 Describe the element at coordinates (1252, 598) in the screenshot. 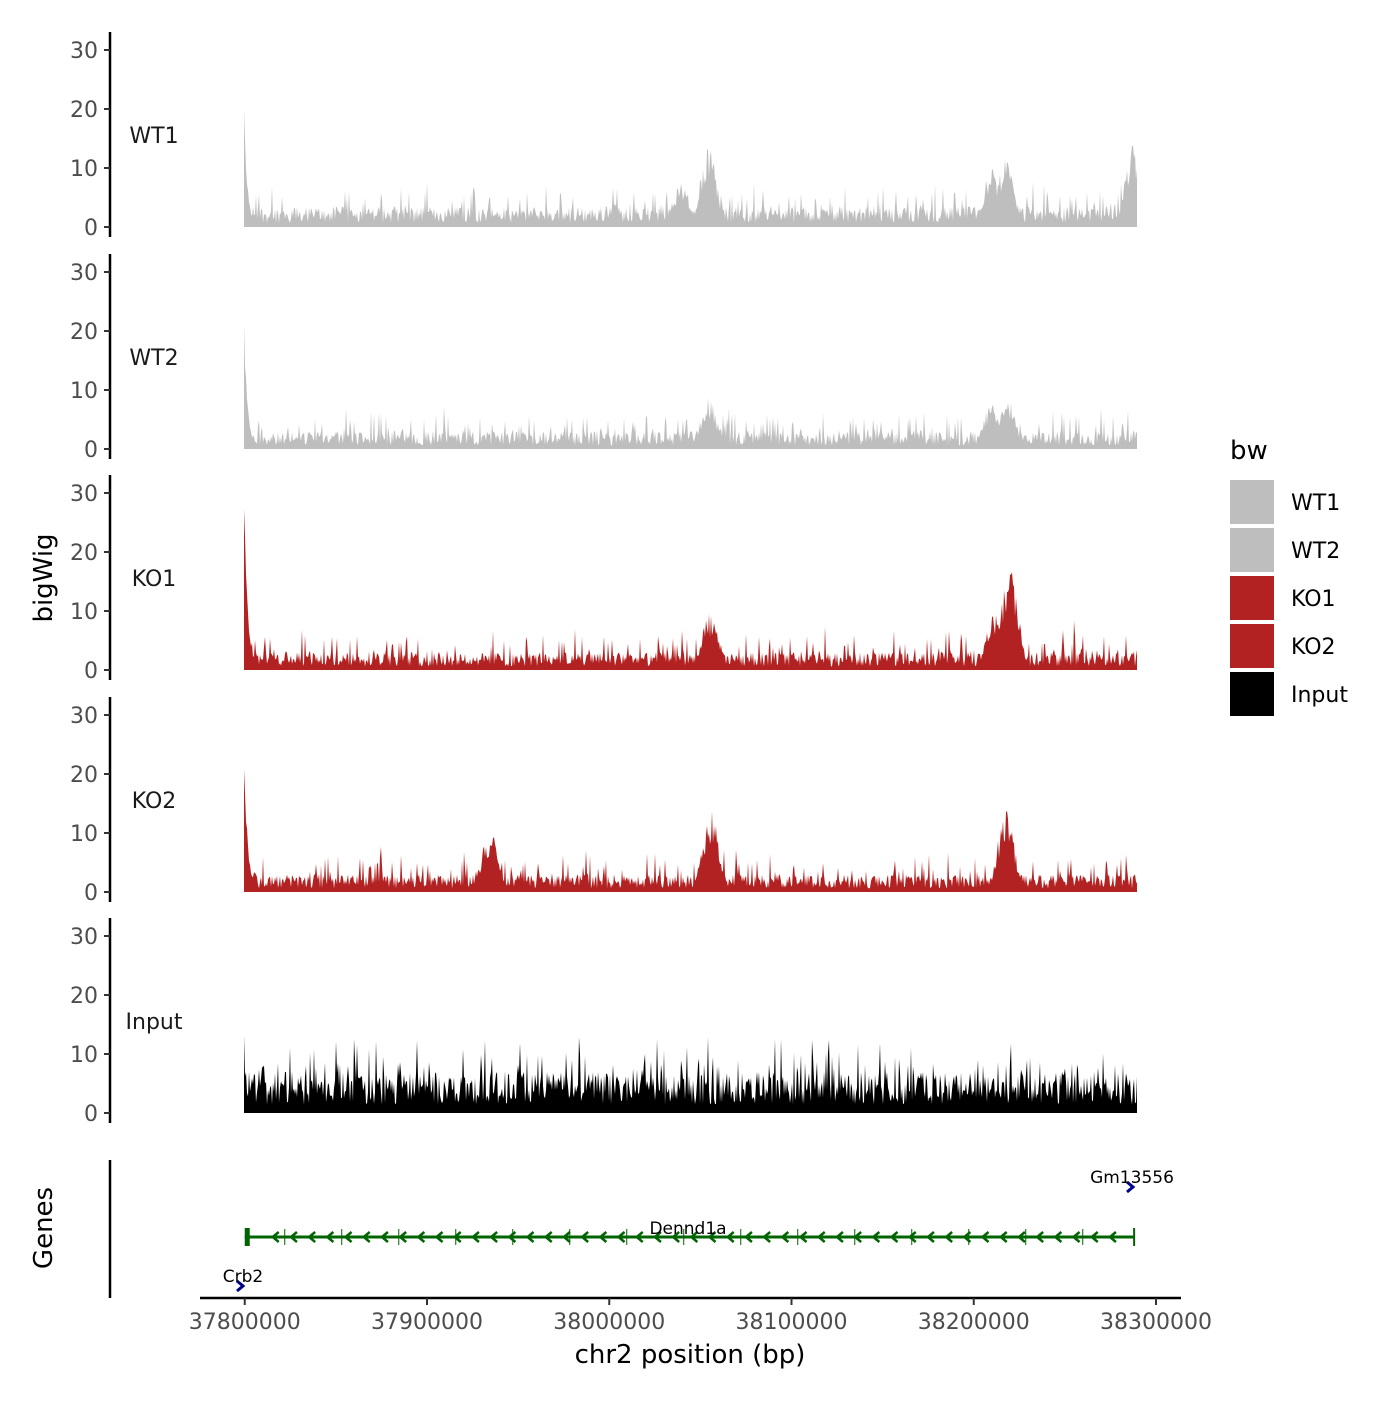

I see `legend-swatch-ko1` at that location.